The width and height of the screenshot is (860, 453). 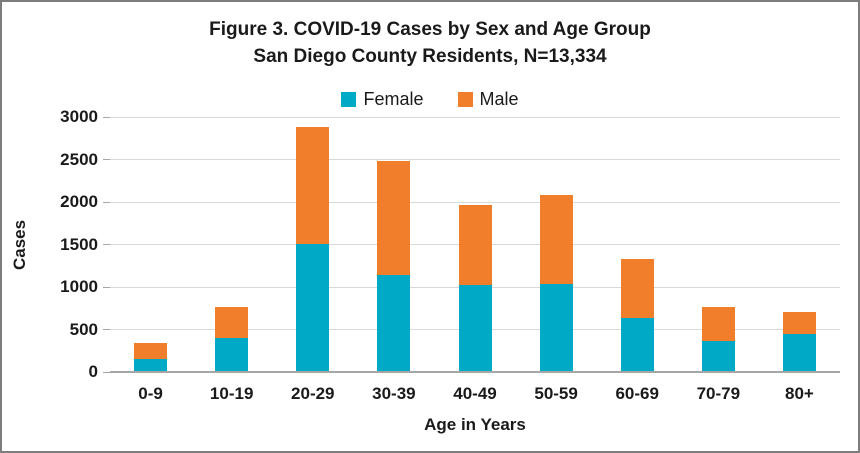 I want to click on y-tick-label: 2500, so click(x=79, y=159).